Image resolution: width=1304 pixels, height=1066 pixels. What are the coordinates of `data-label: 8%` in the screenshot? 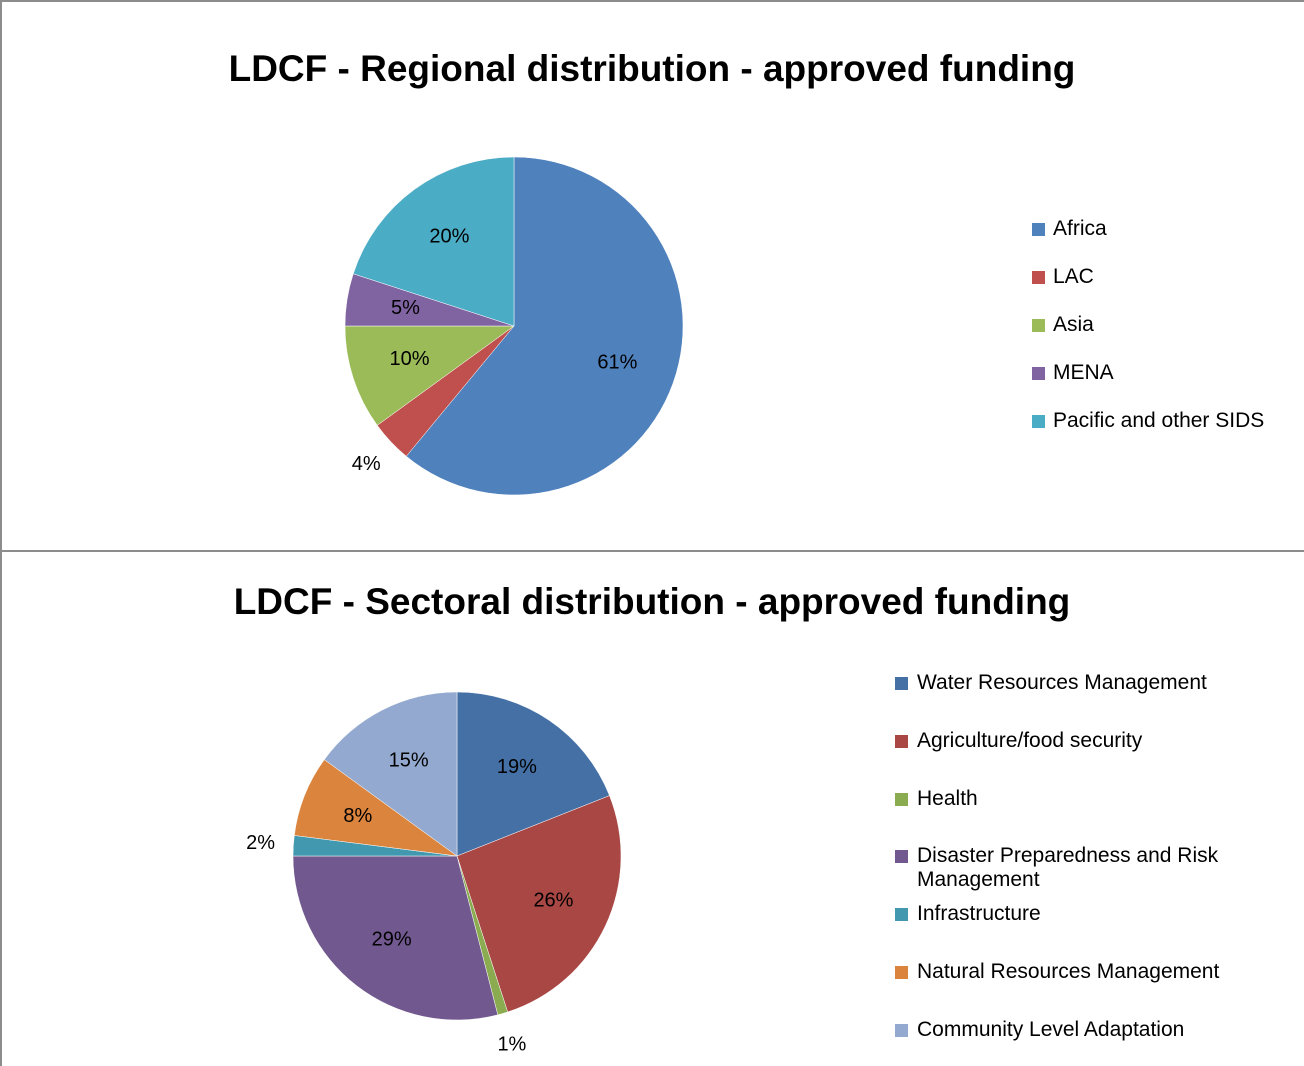 It's located at (357, 816).